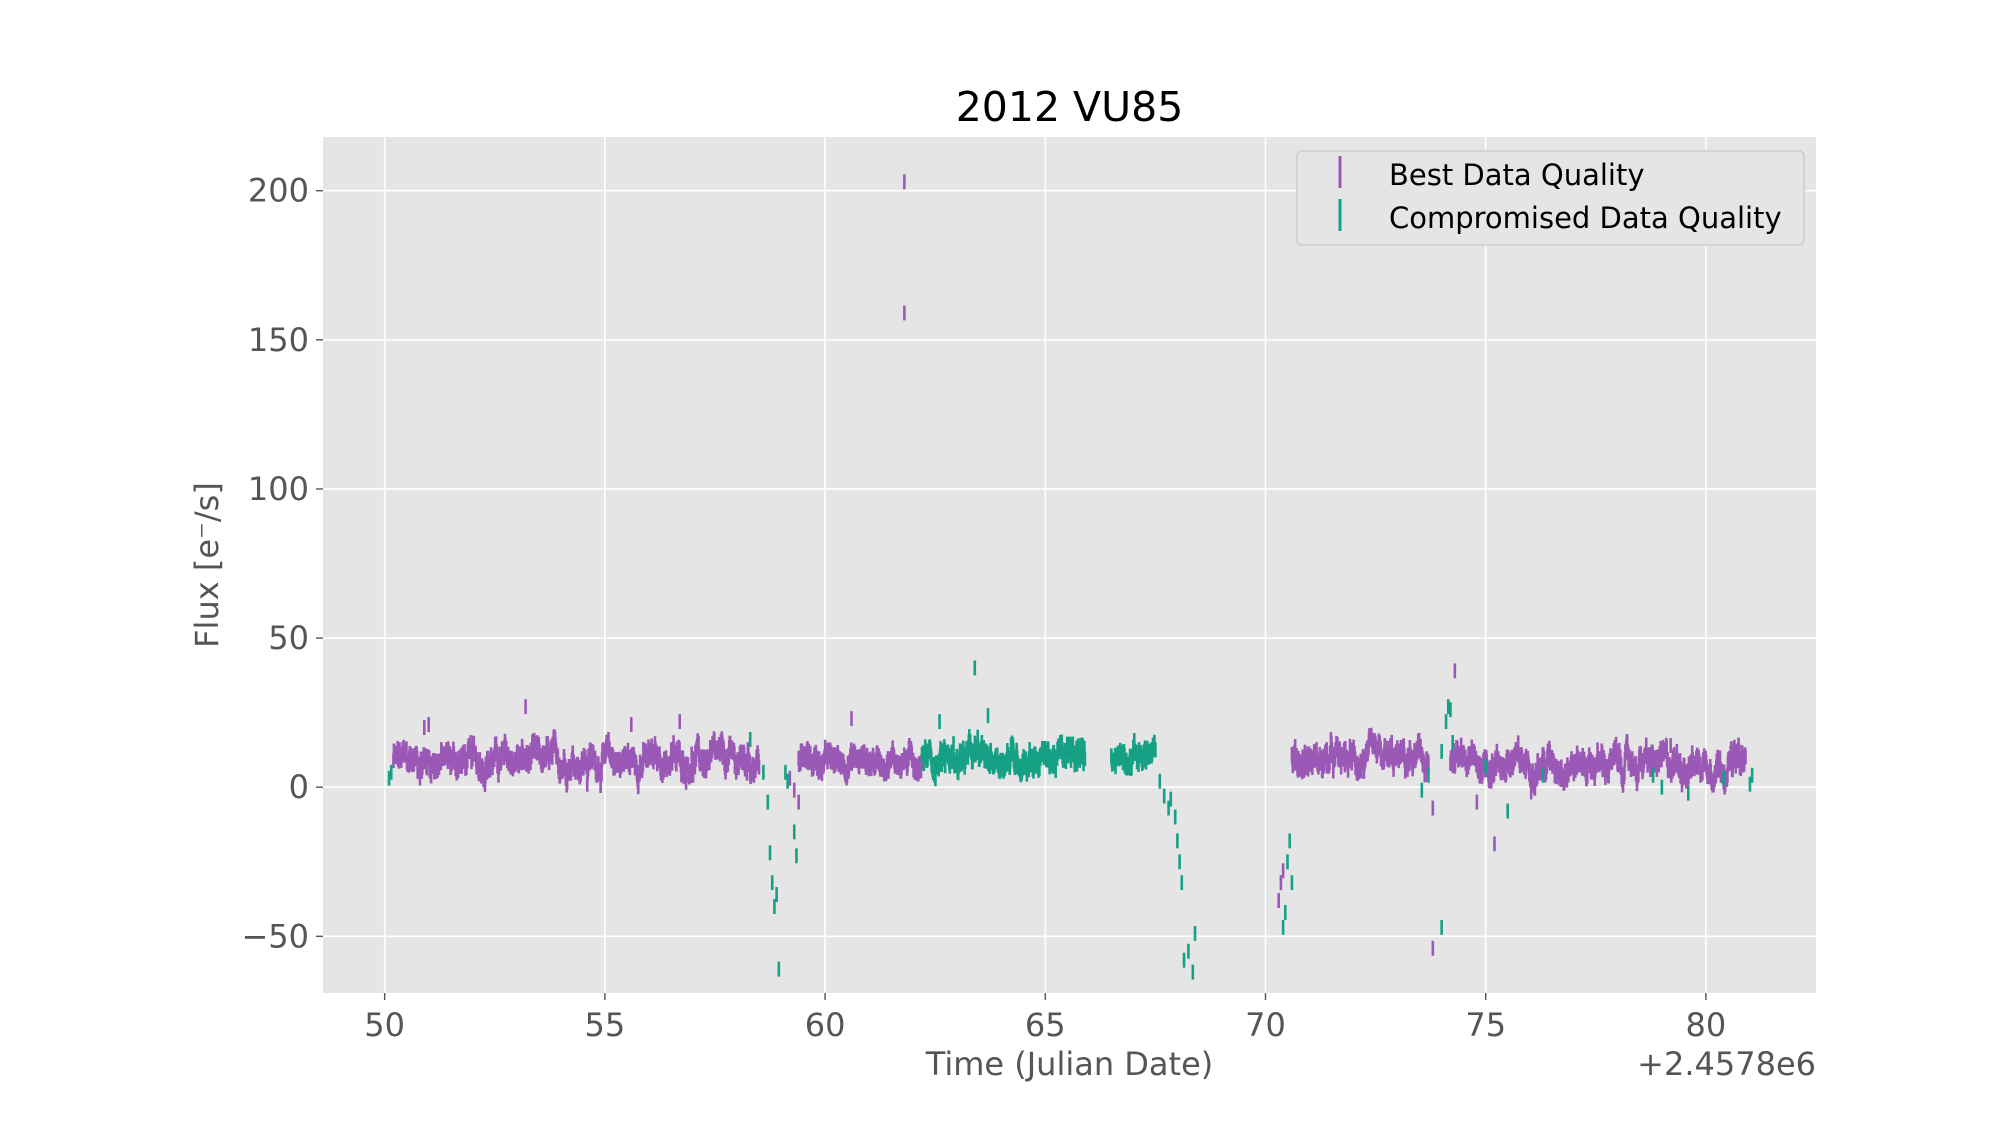 The image size is (1999, 1125). Describe the element at coordinates (825, 1025) in the screenshot. I see `x-tick-label: 60` at that location.